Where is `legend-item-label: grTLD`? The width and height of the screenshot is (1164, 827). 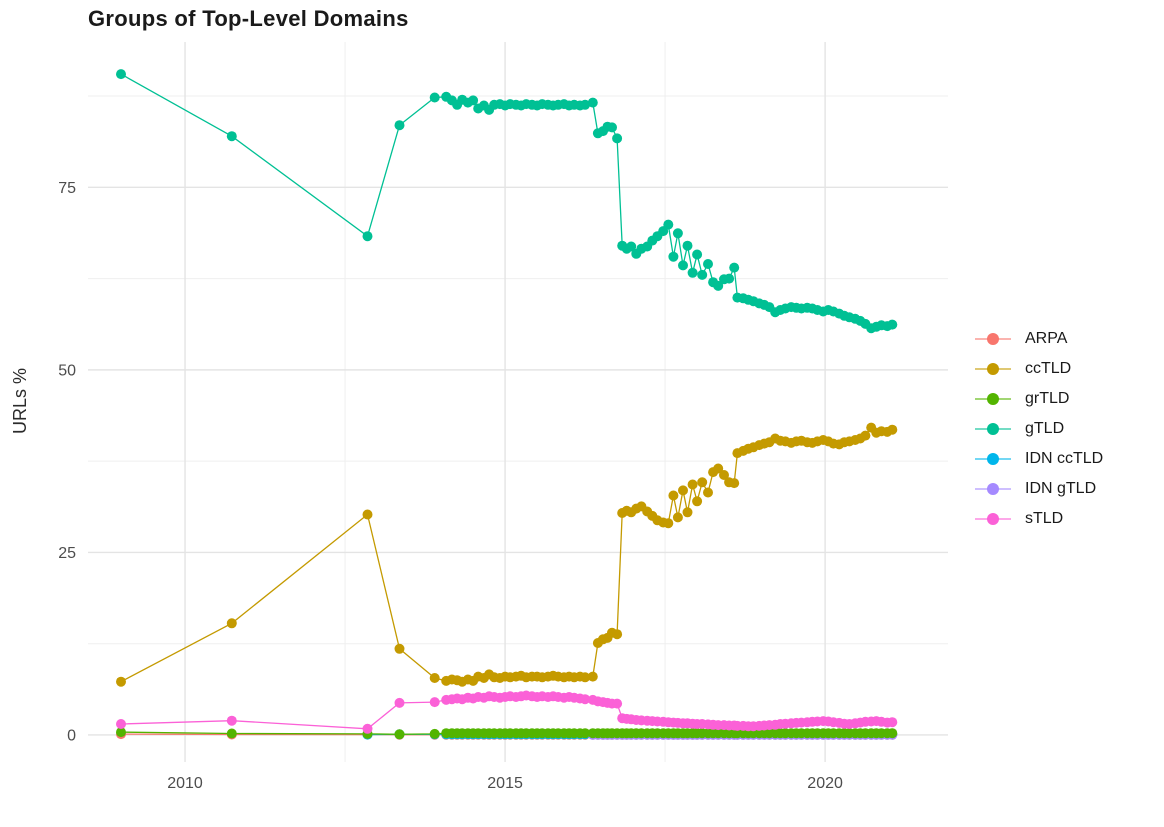
legend-item-label: grTLD is located at coordinates (1047, 398).